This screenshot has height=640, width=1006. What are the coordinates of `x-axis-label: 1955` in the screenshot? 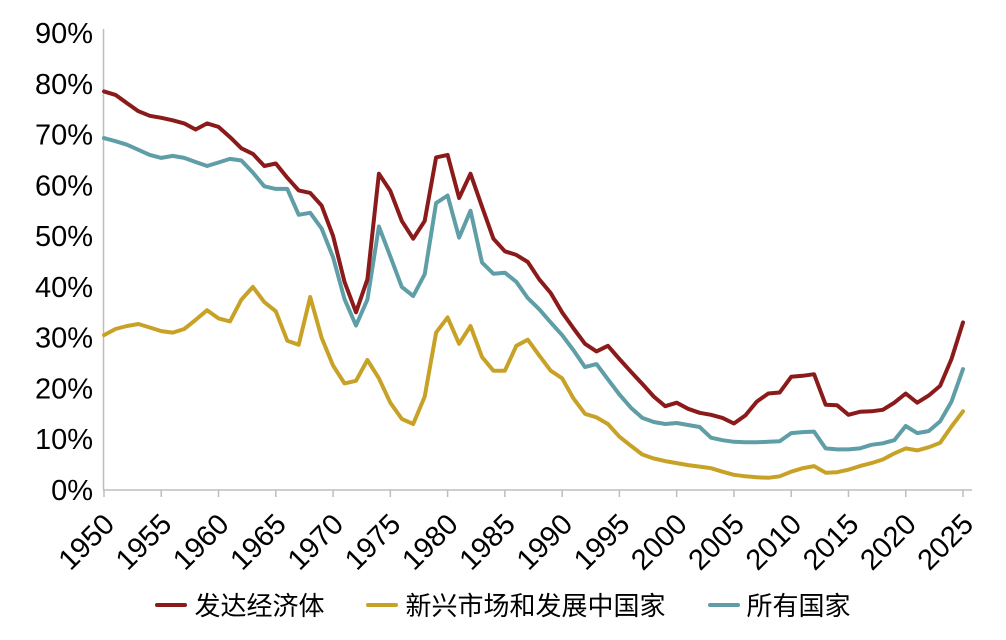 It's located at (144, 542).